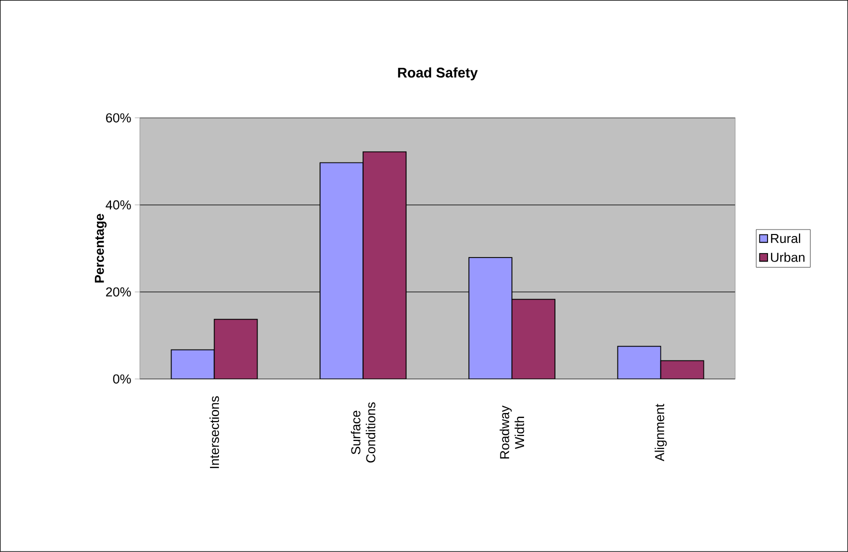 This screenshot has height=552, width=848. I want to click on y-tick-label: 60%, so click(118, 117).